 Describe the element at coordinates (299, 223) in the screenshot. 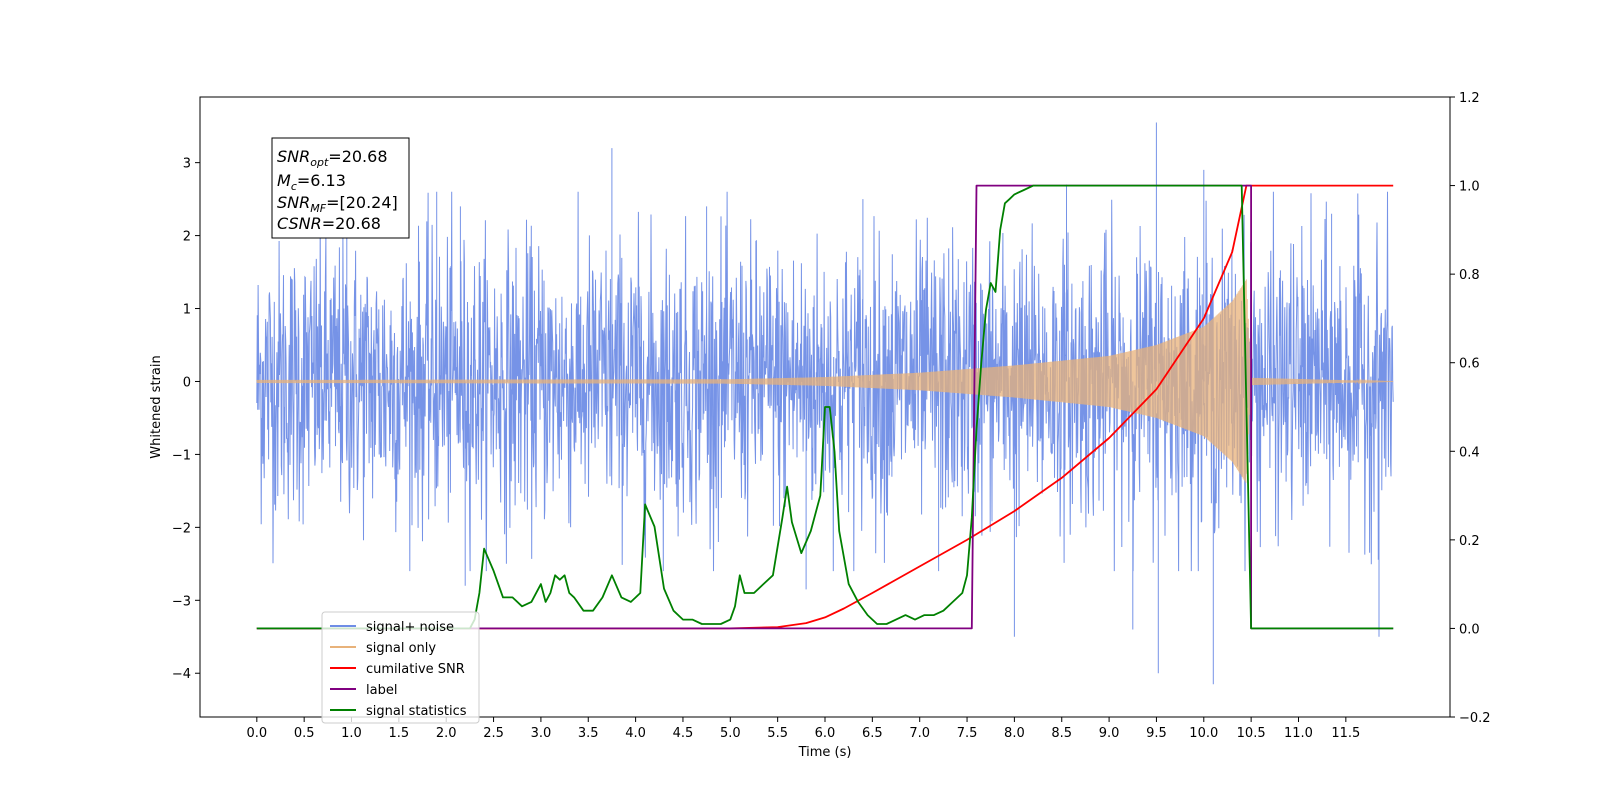

I see `annotation-line-4-base: CSNR` at that location.